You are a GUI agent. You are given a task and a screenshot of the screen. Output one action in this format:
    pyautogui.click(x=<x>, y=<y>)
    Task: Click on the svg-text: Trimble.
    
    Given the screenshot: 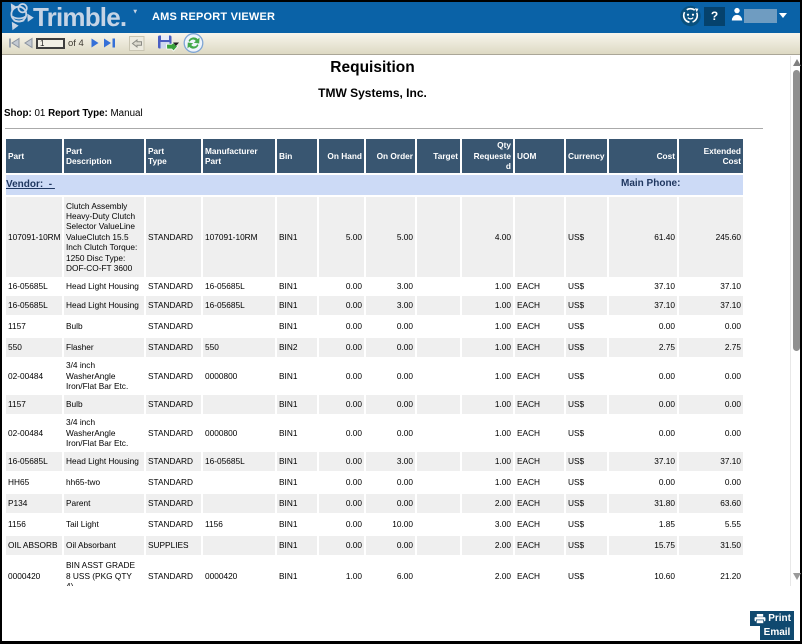 What is the action you would take?
    pyautogui.click(x=79, y=17)
    